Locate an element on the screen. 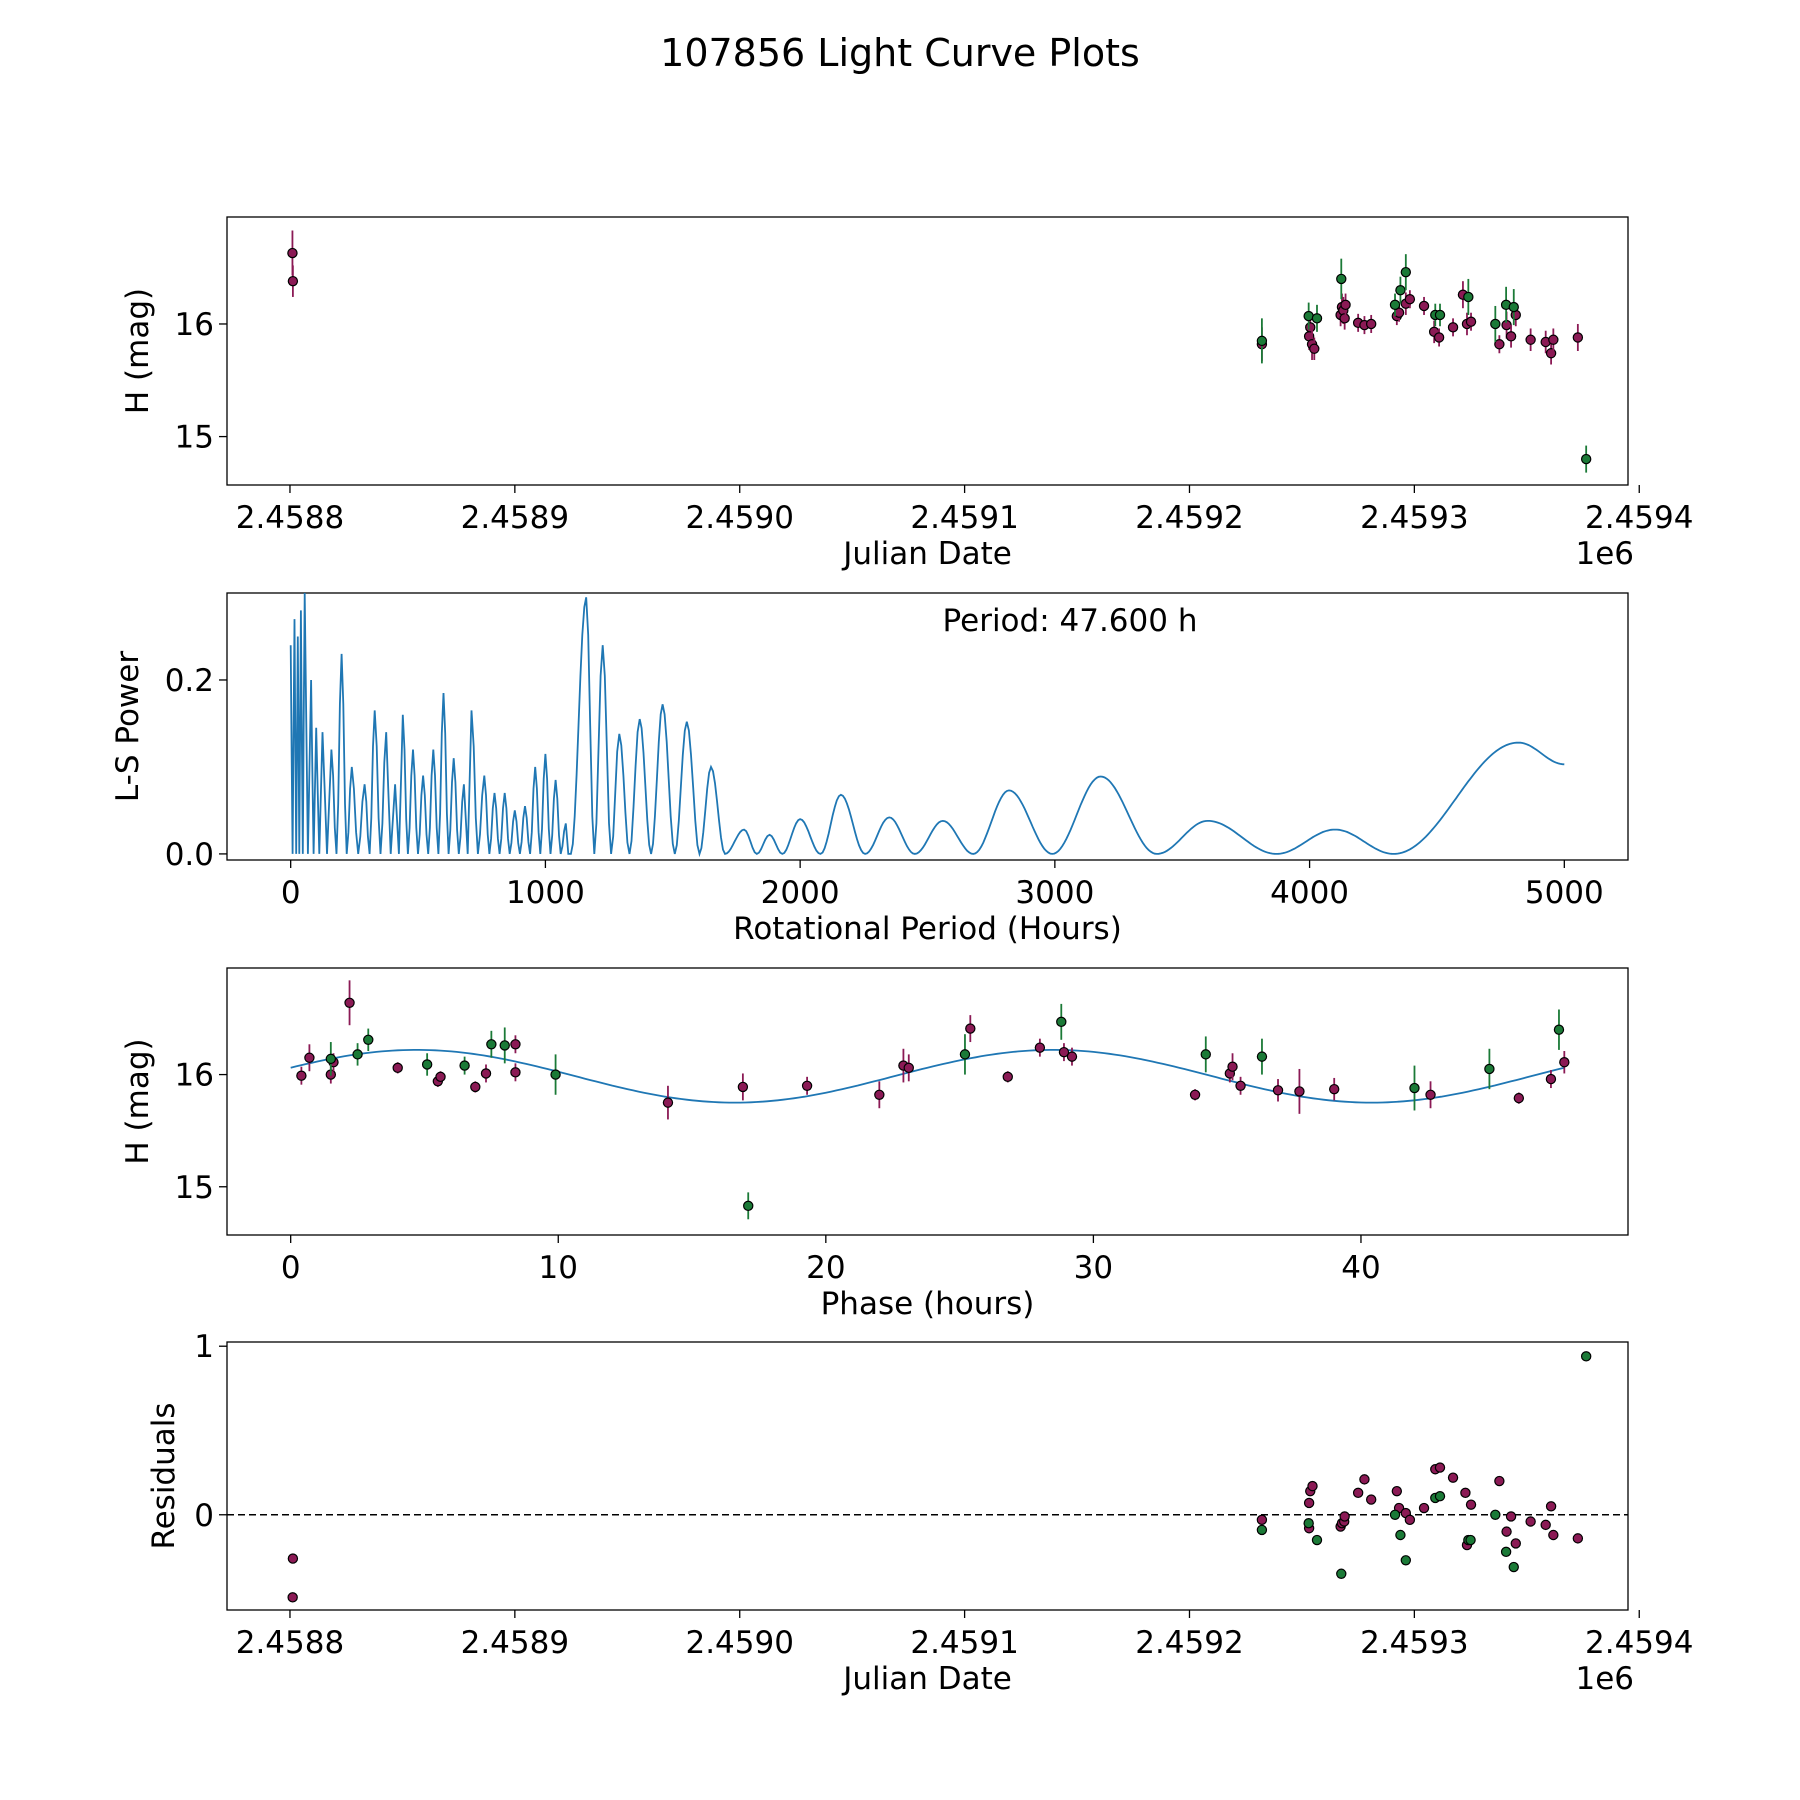 The height and width of the screenshot is (1800, 1800). lightcurve-ylabel: H (mag) is located at coordinates (138, 351).